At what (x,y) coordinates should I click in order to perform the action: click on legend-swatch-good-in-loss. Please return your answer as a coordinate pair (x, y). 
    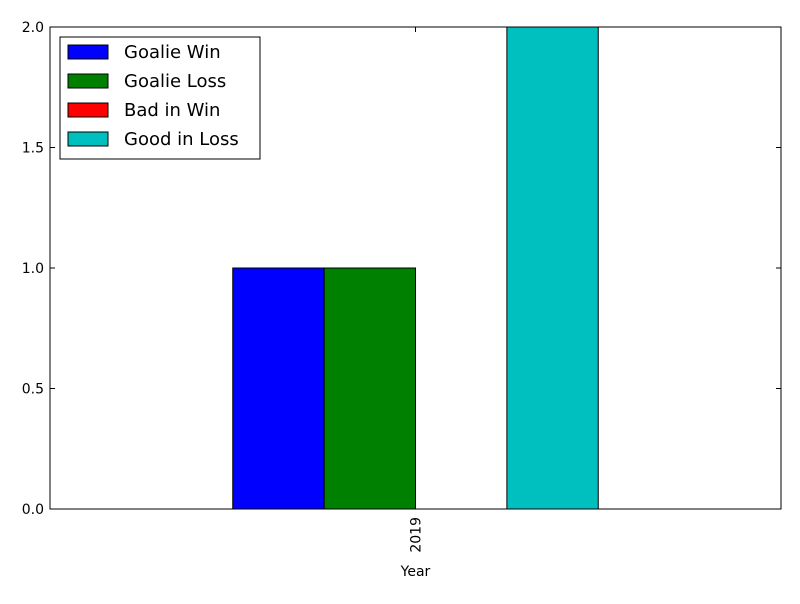
    Looking at the image, I should click on (88, 139).